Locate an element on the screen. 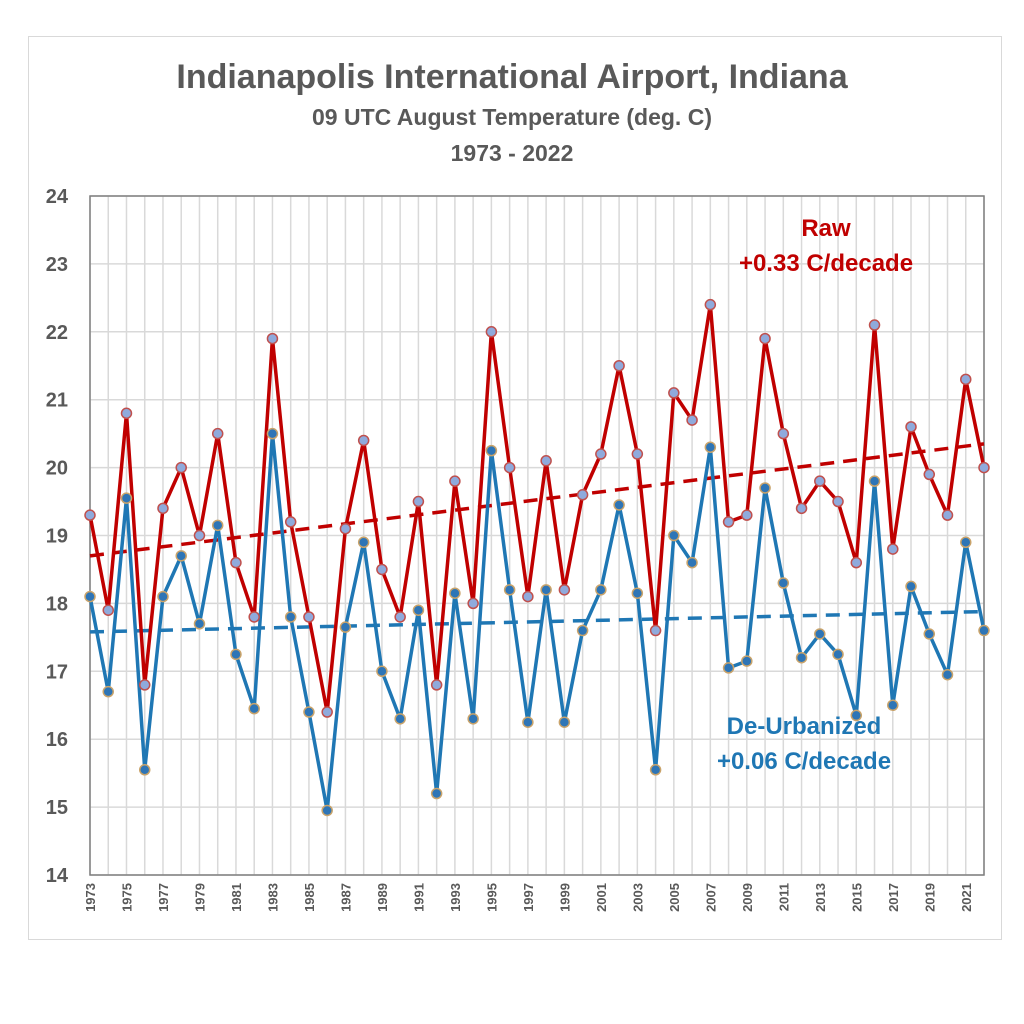 This screenshot has height=1024, width=1024. deurbanized-trend-label: +0.06 C/decade is located at coordinates (804, 761).